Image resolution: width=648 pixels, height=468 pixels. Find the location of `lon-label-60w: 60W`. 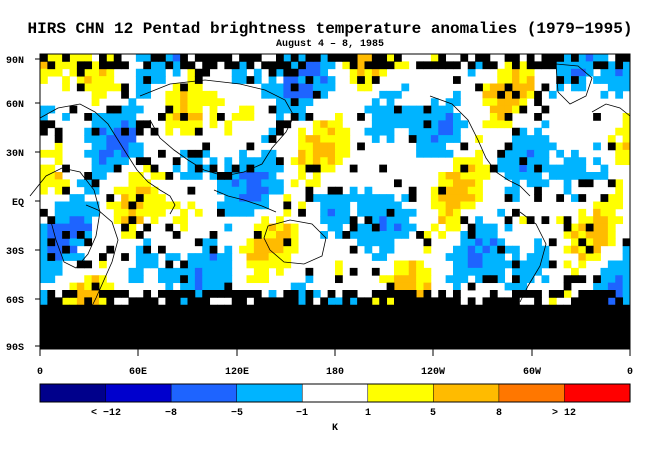

lon-label-60w: 60W is located at coordinates (532, 372).